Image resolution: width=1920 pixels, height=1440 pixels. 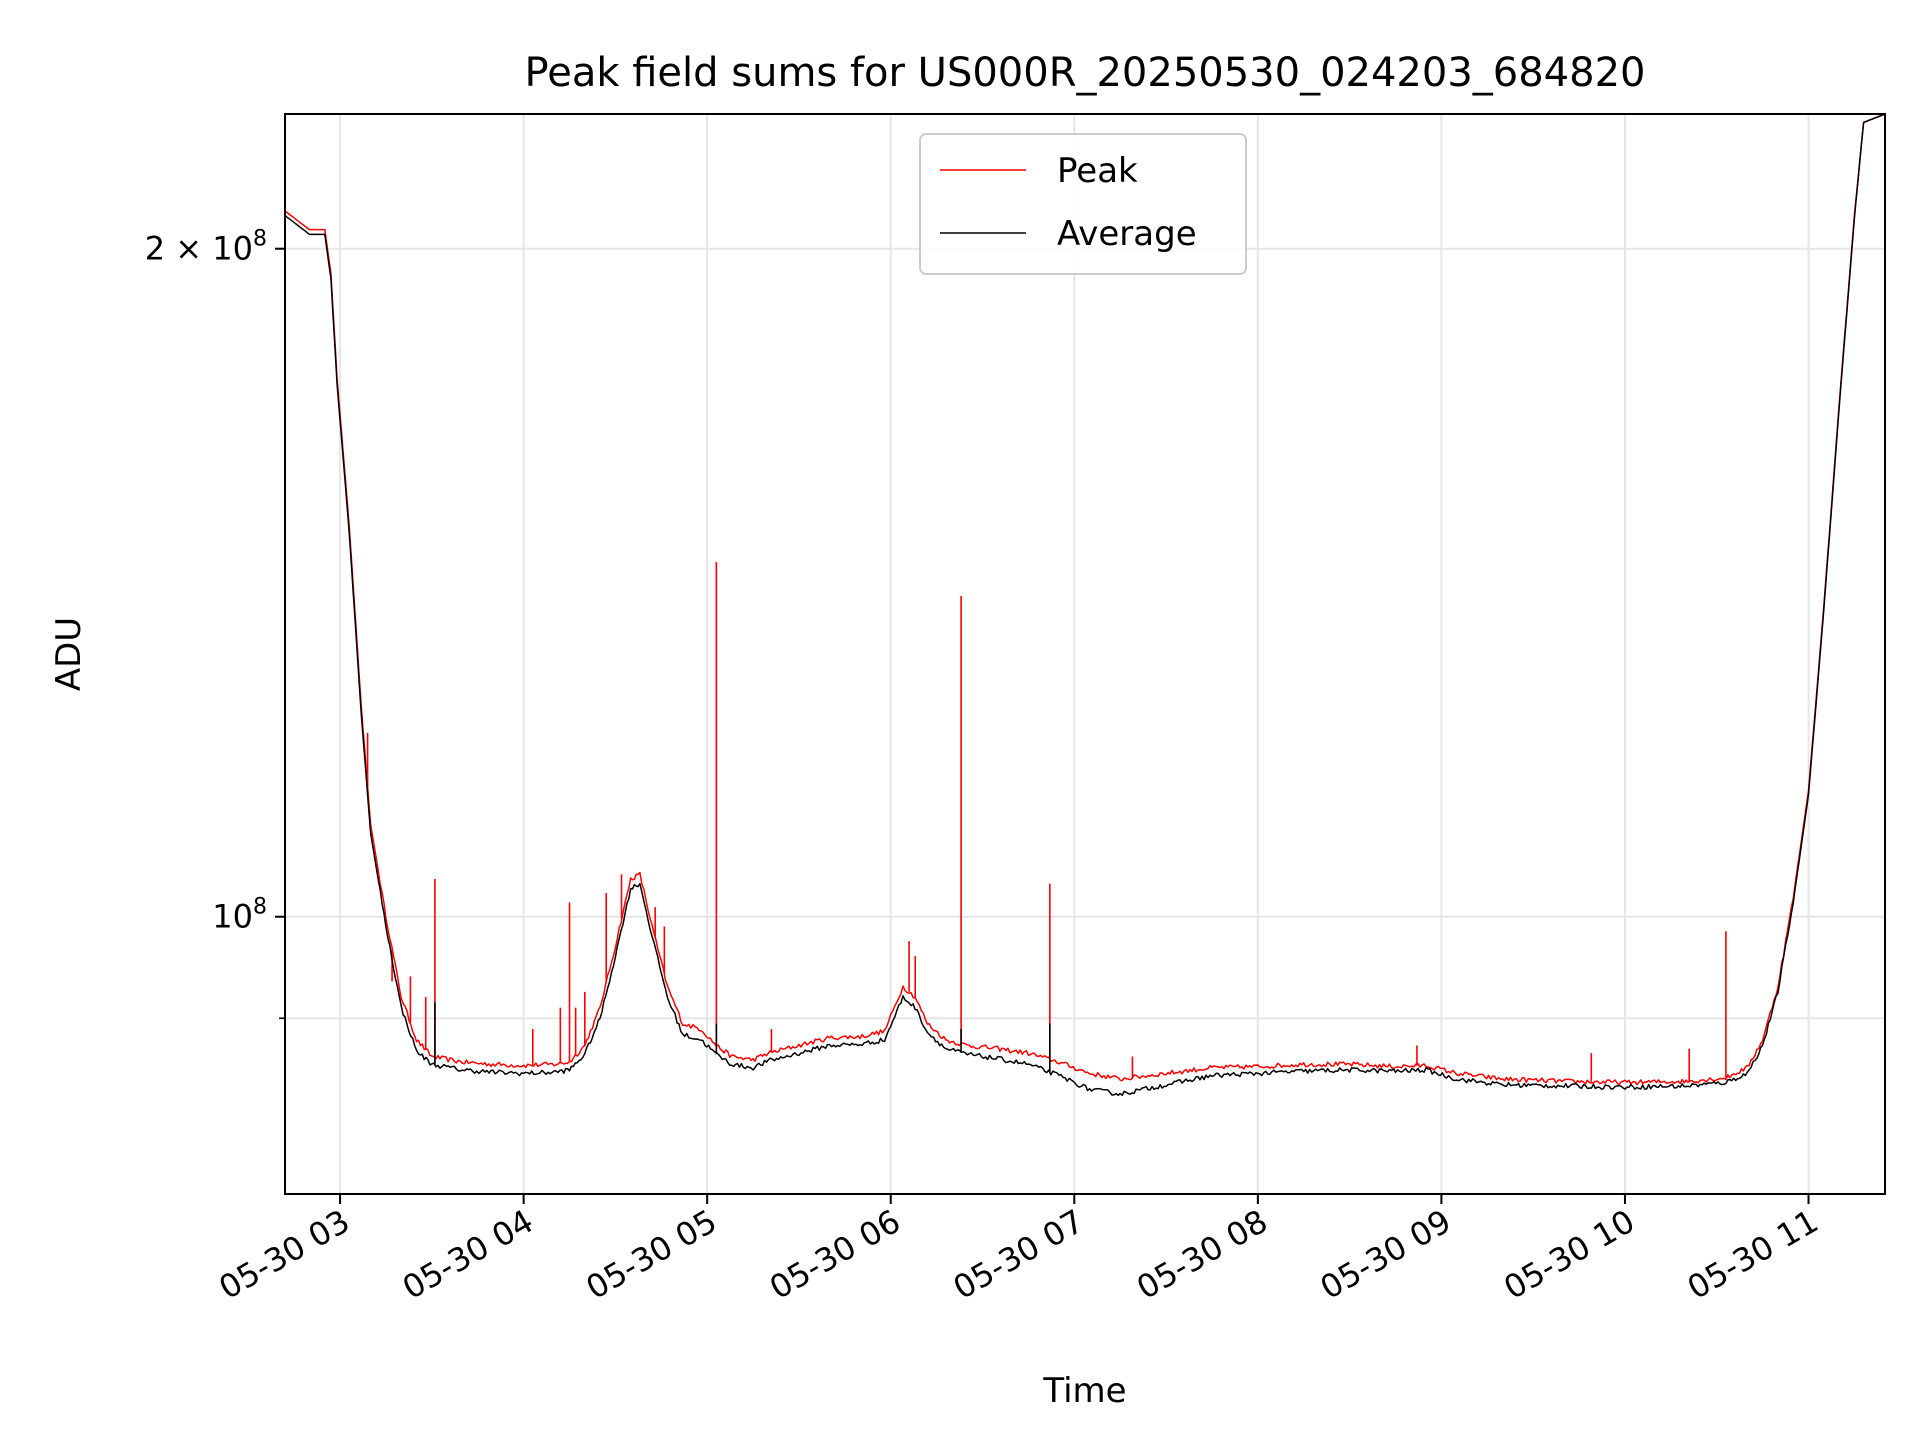 What do you see at coordinates (1097, 171) in the screenshot?
I see `legend-label-peak: Peak` at bounding box center [1097, 171].